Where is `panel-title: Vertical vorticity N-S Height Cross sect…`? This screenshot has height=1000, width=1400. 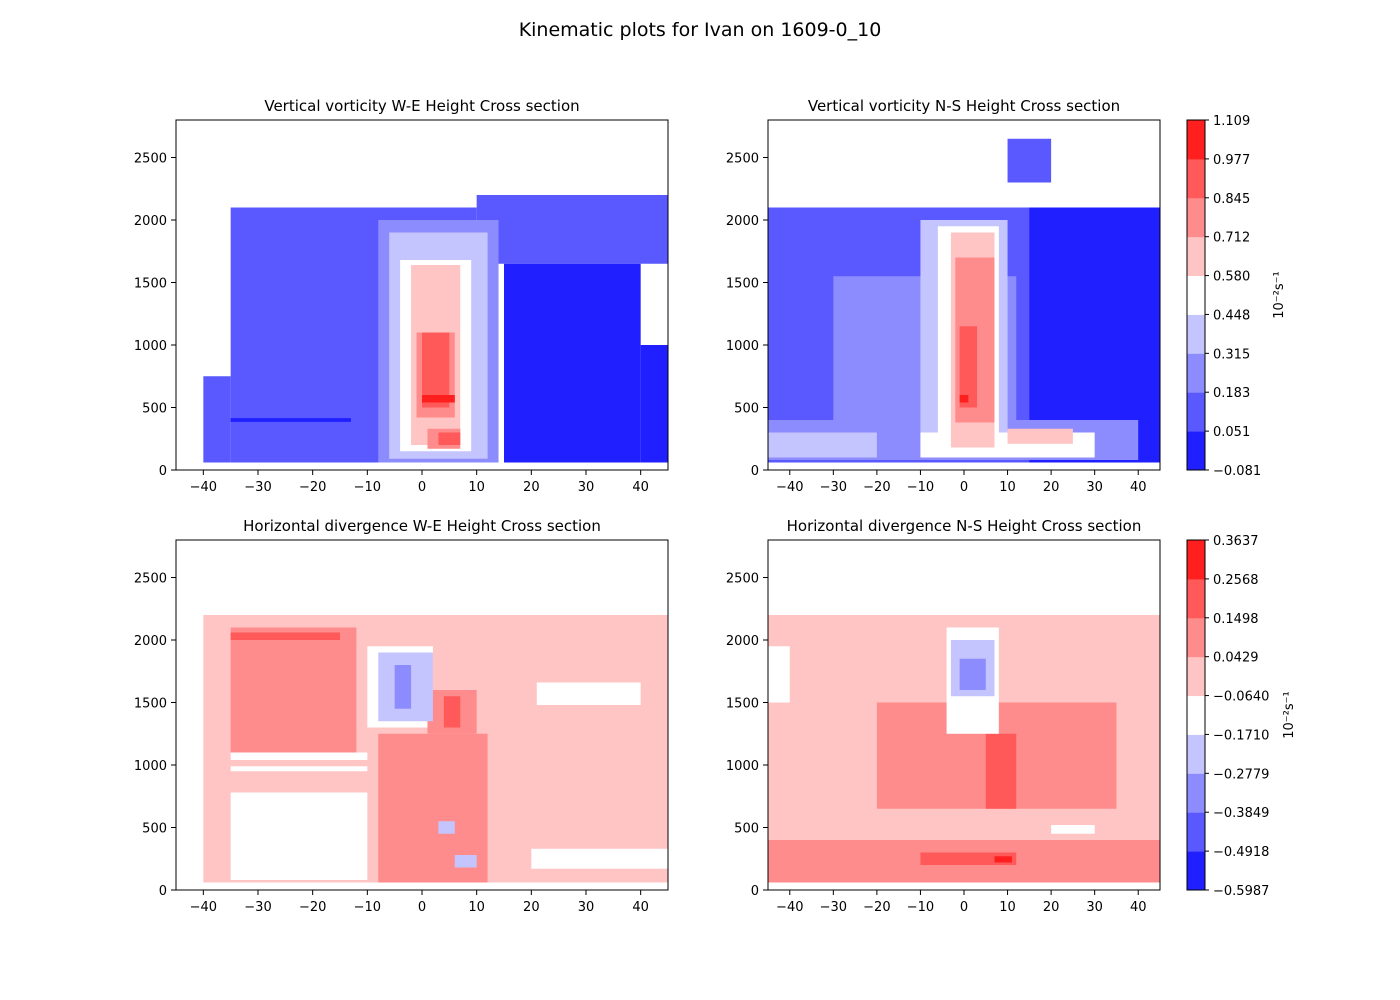
panel-title: Vertical vorticity N-S Height Cross sect… is located at coordinates (964, 106).